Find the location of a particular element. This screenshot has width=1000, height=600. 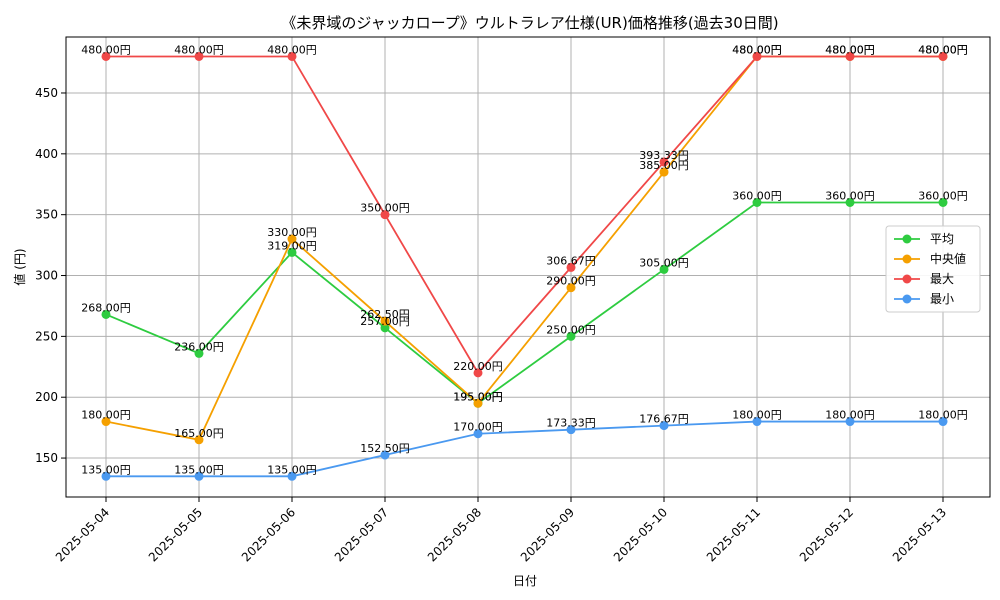

chart-title: 《未界域のジャッカロープ》ウルトラレア仕様(UR)価格推移(過去30日間) is located at coordinates (529, 23).